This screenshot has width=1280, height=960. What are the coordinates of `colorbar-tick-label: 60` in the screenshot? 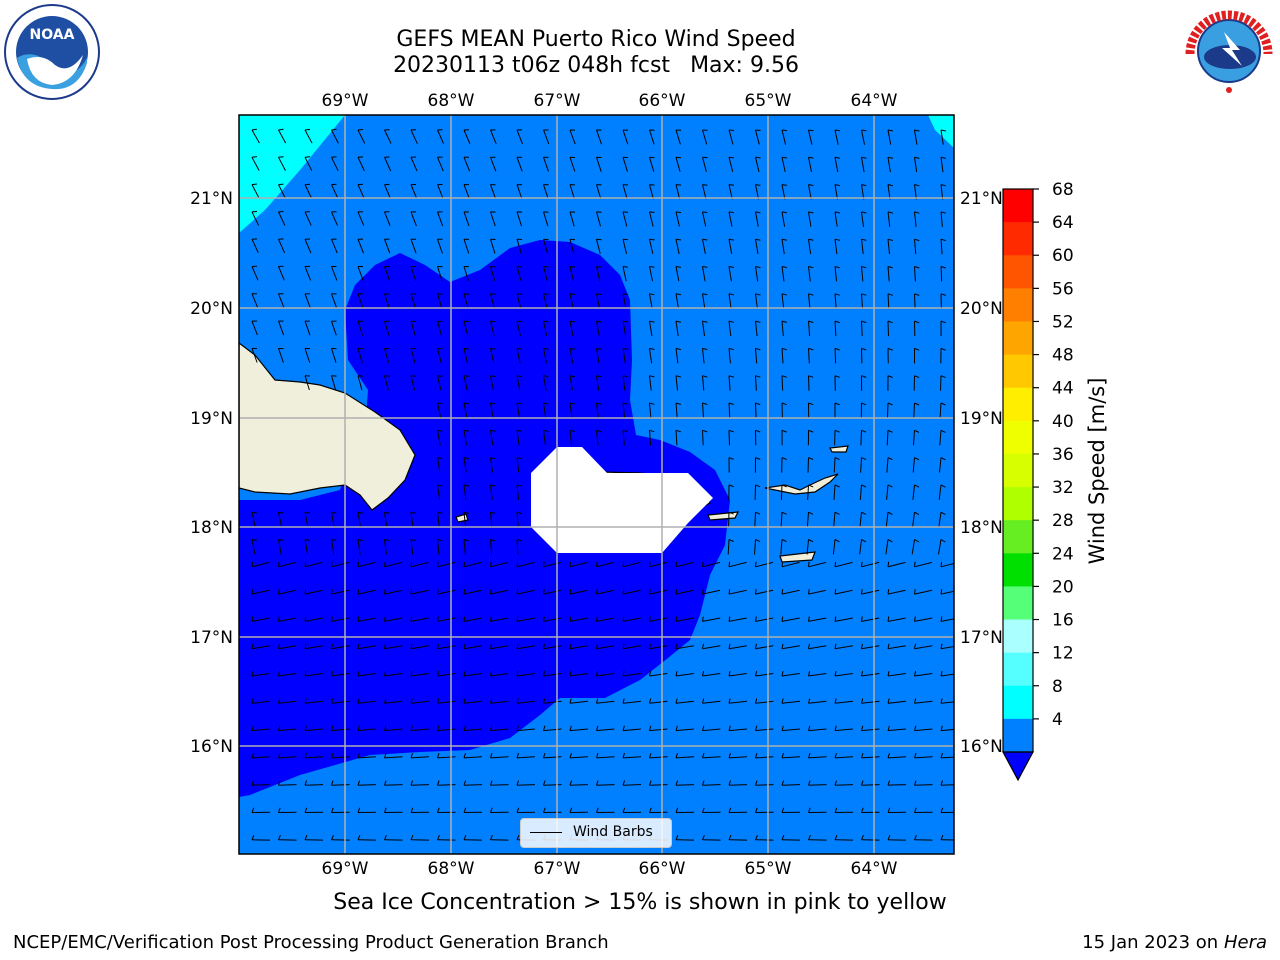 It's located at (1063, 256).